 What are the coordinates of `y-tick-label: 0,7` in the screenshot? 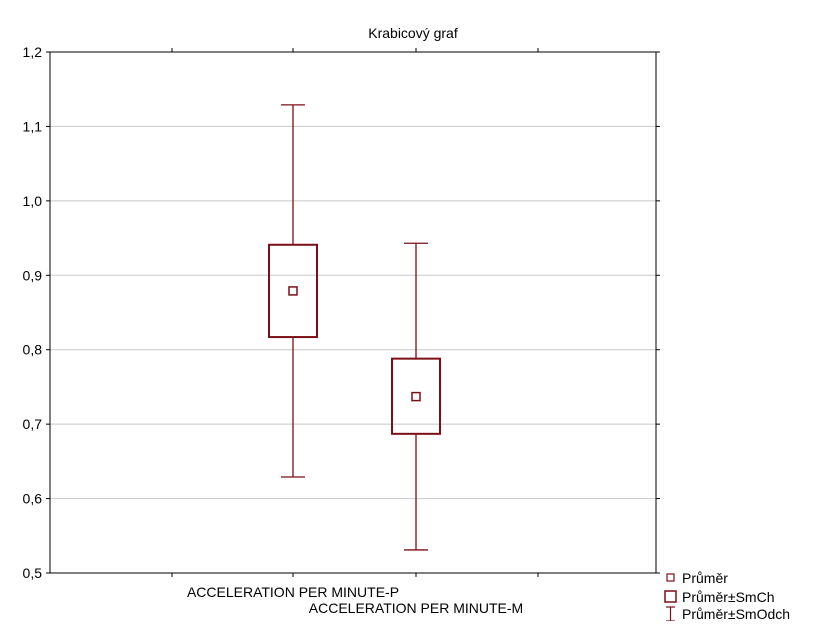 It's located at (33, 424).